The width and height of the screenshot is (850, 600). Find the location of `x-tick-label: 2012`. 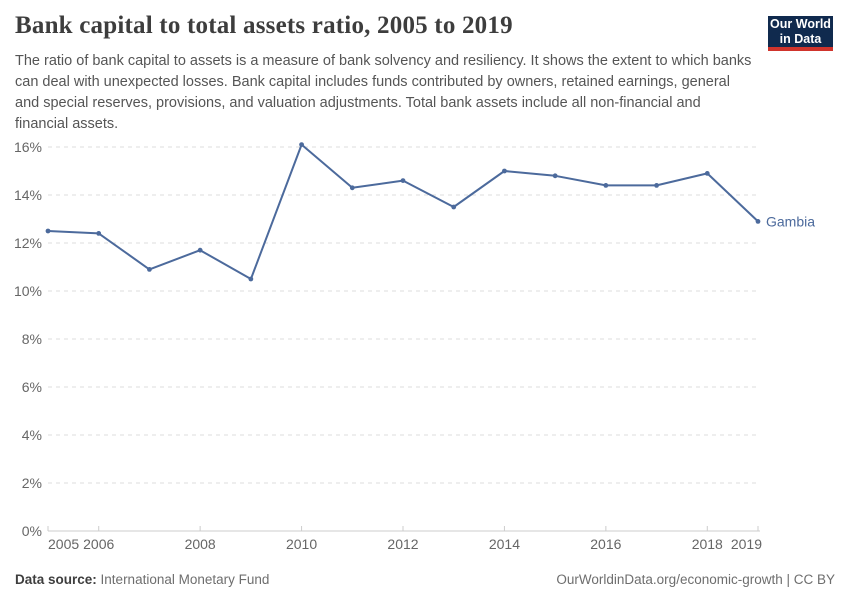

x-tick-label: 2012 is located at coordinates (402, 544).